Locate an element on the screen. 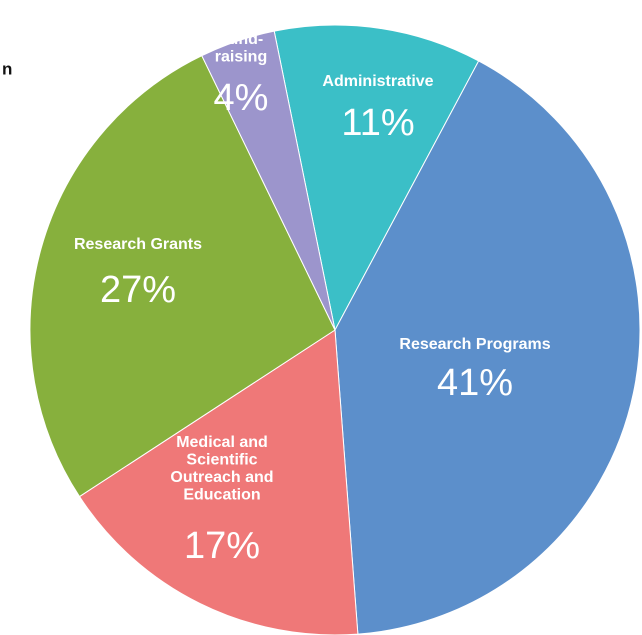  value-label: 17% is located at coordinates (222, 546).